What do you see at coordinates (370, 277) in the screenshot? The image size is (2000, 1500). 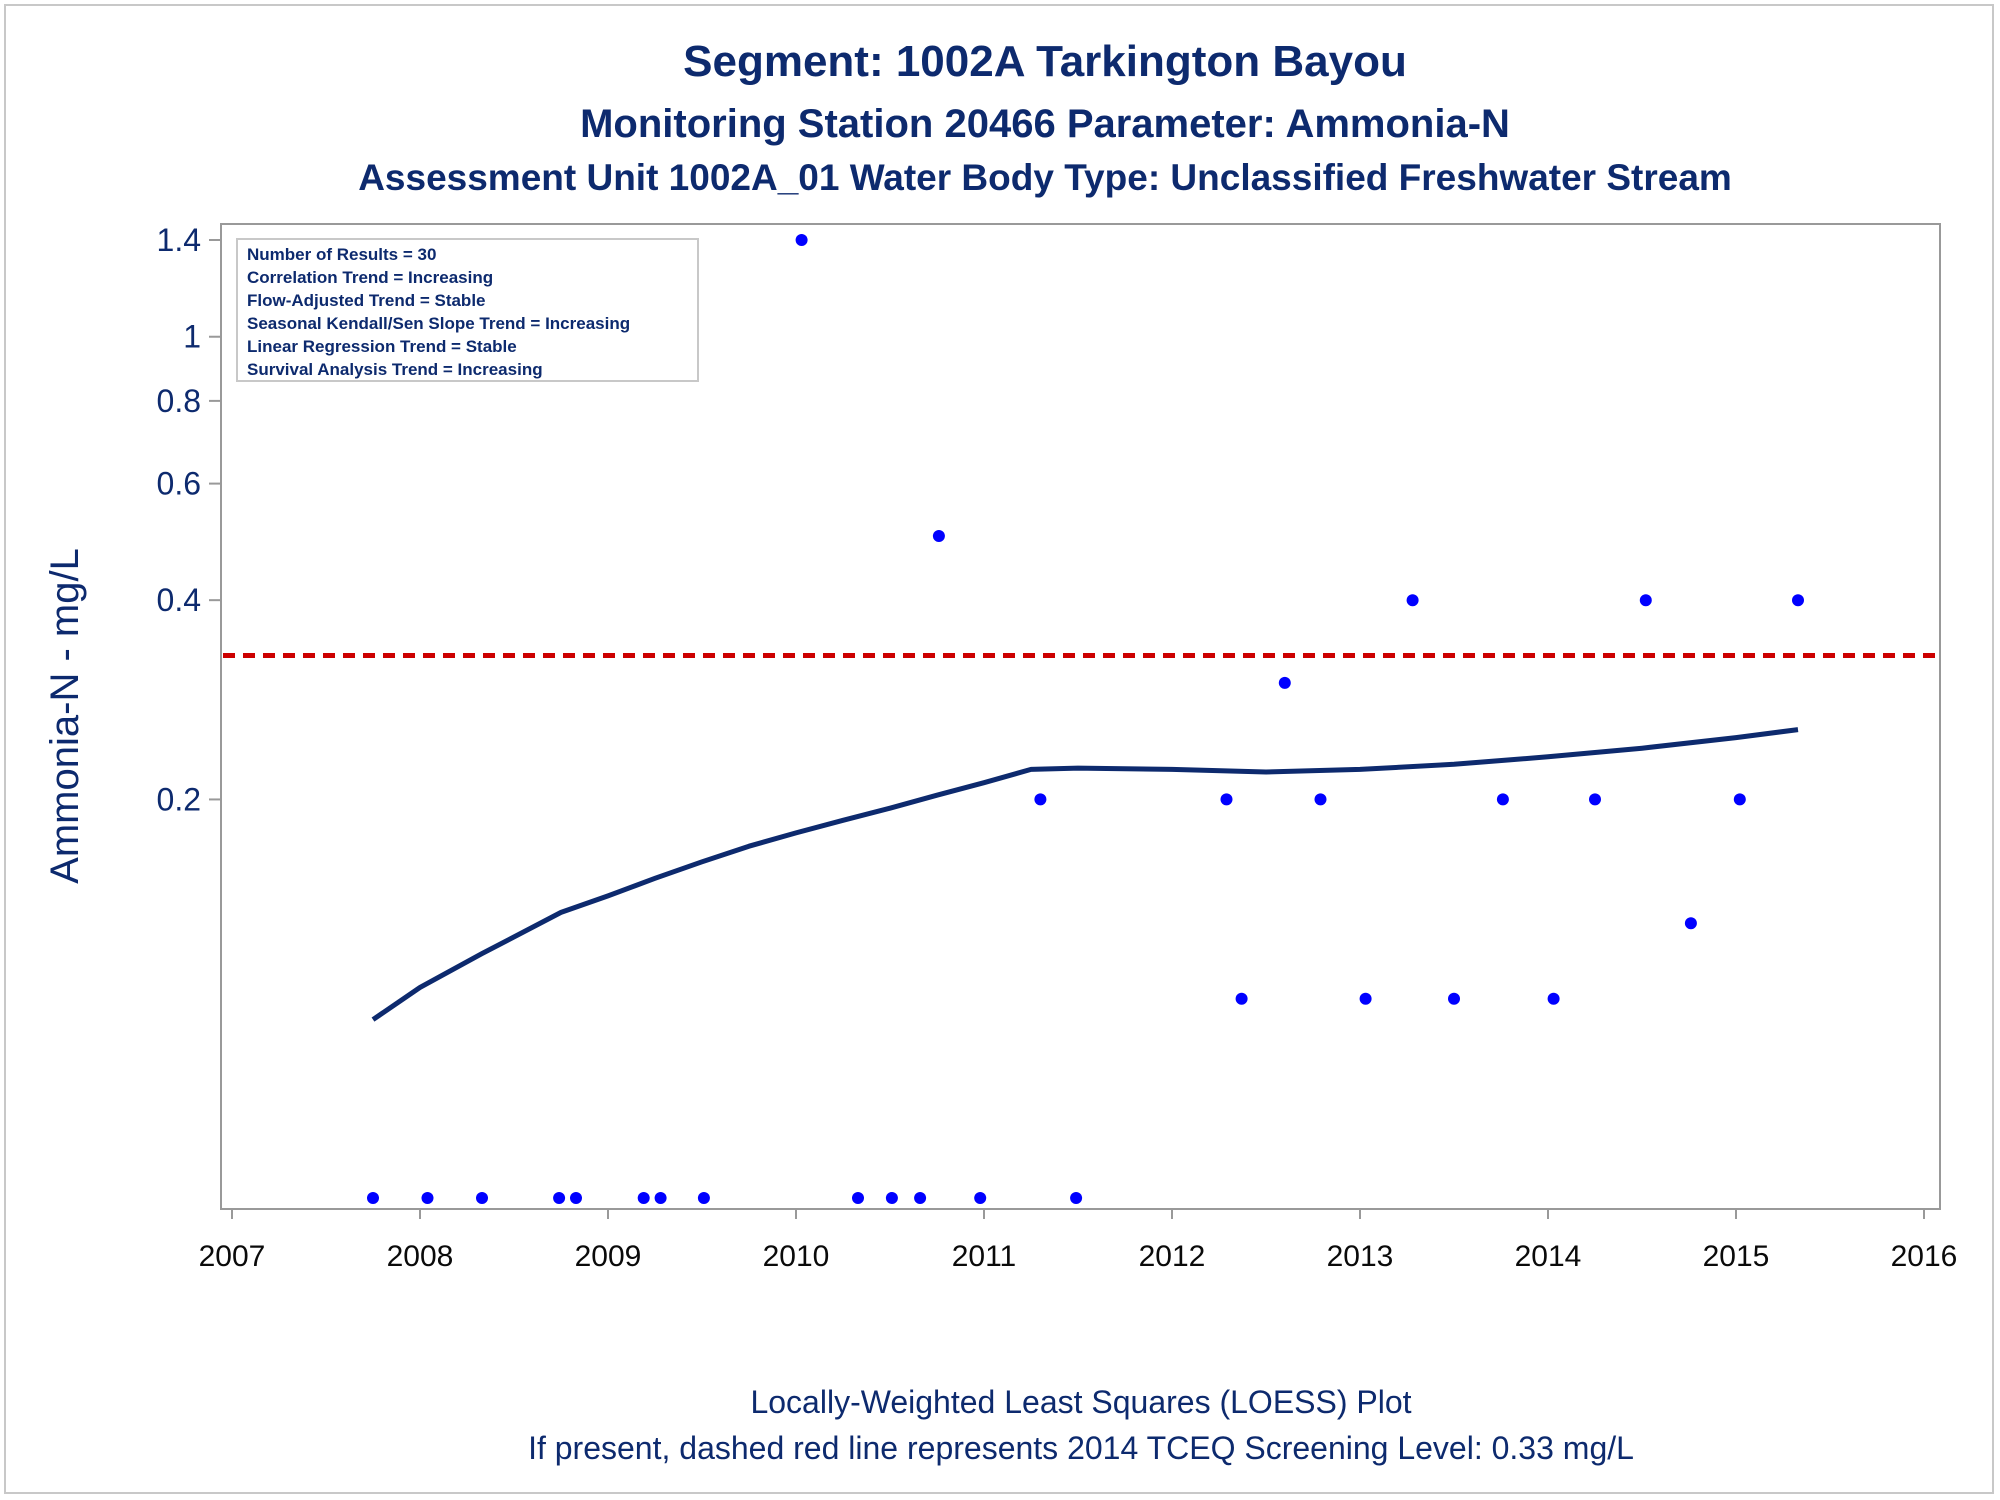 I see `info-line-correlation: Correlation Trend = Increasing` at bounding box center [370, 277].